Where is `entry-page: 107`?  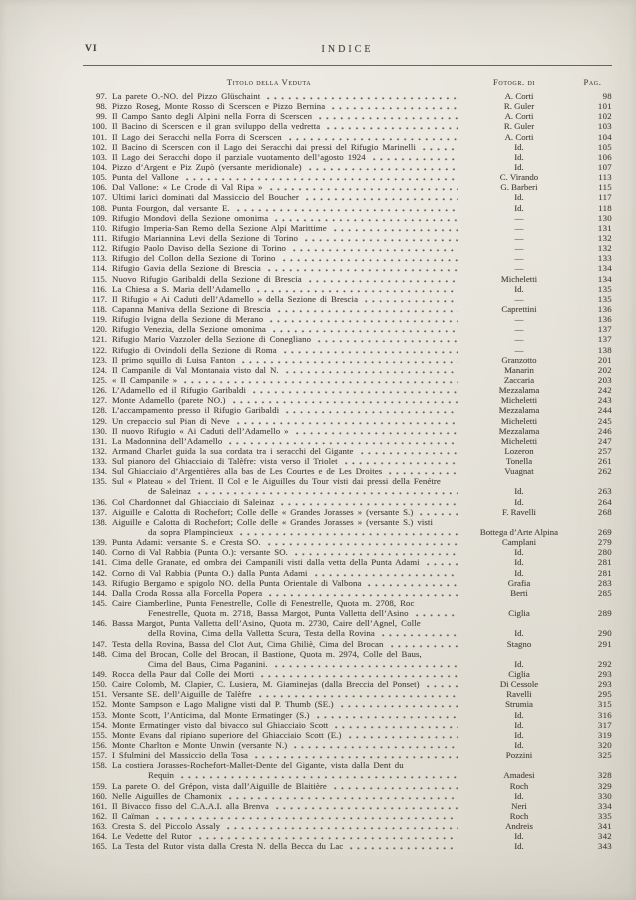
entry-page: 107 is located at coordinates (604, 166).